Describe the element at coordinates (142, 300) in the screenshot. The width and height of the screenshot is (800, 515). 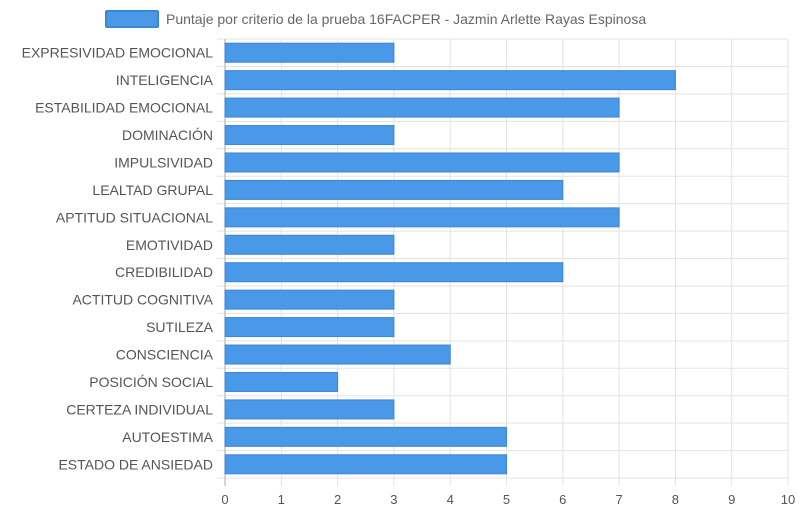
I see `category-label: ACTITUD COGNITIVA` at that location.